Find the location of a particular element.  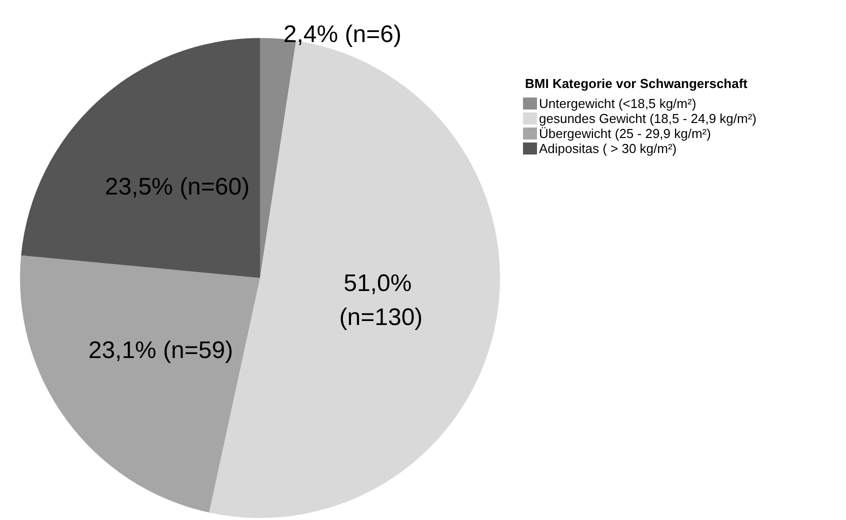

data-label: 51,0% (n=130) is located at coordinates (381, 300).